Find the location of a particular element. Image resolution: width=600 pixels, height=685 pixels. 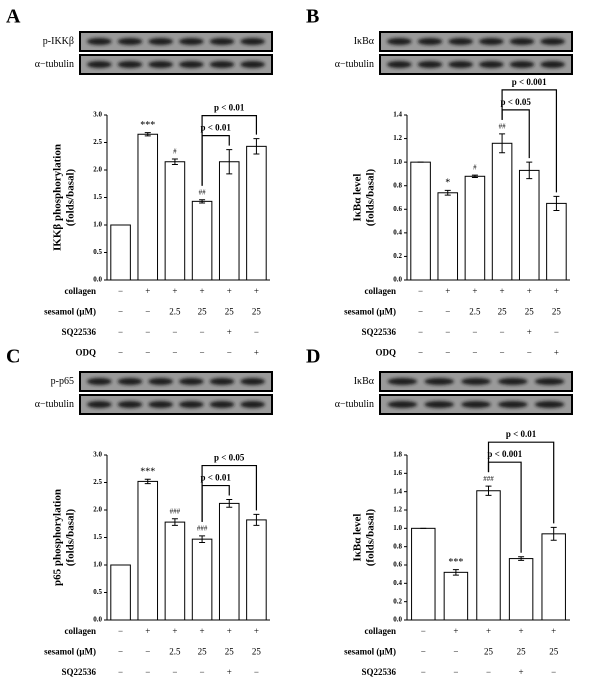

y-tick-label: 0.5 is located at coordinates (97, 252).